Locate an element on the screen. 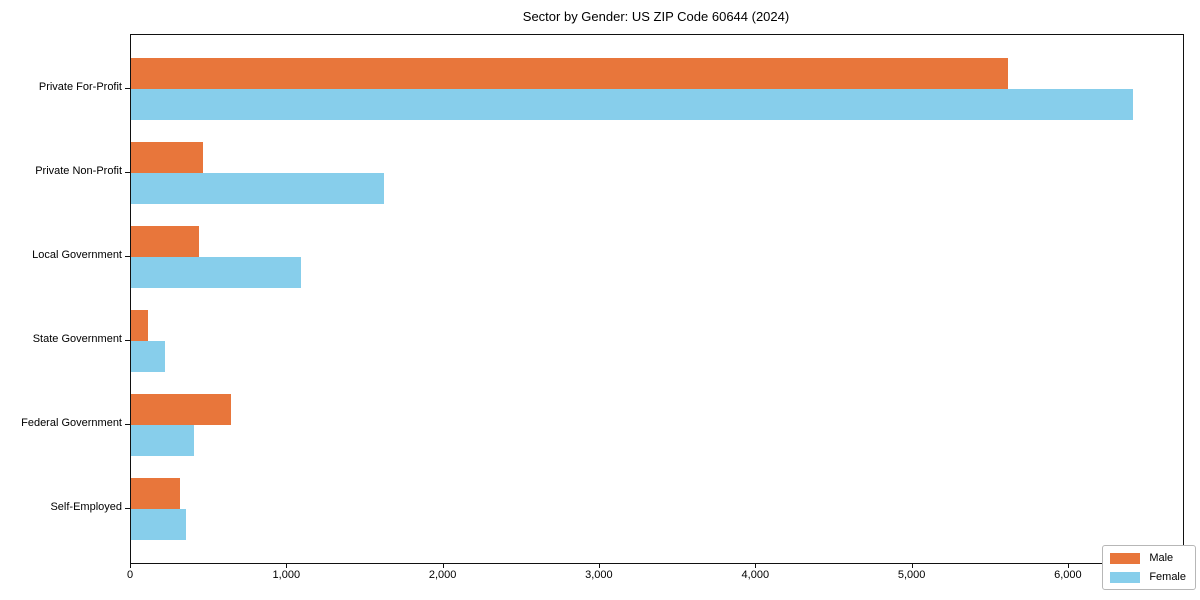 The image size is (1200, 600). x-tick-label: 0 is located at coordinates (130, 575).